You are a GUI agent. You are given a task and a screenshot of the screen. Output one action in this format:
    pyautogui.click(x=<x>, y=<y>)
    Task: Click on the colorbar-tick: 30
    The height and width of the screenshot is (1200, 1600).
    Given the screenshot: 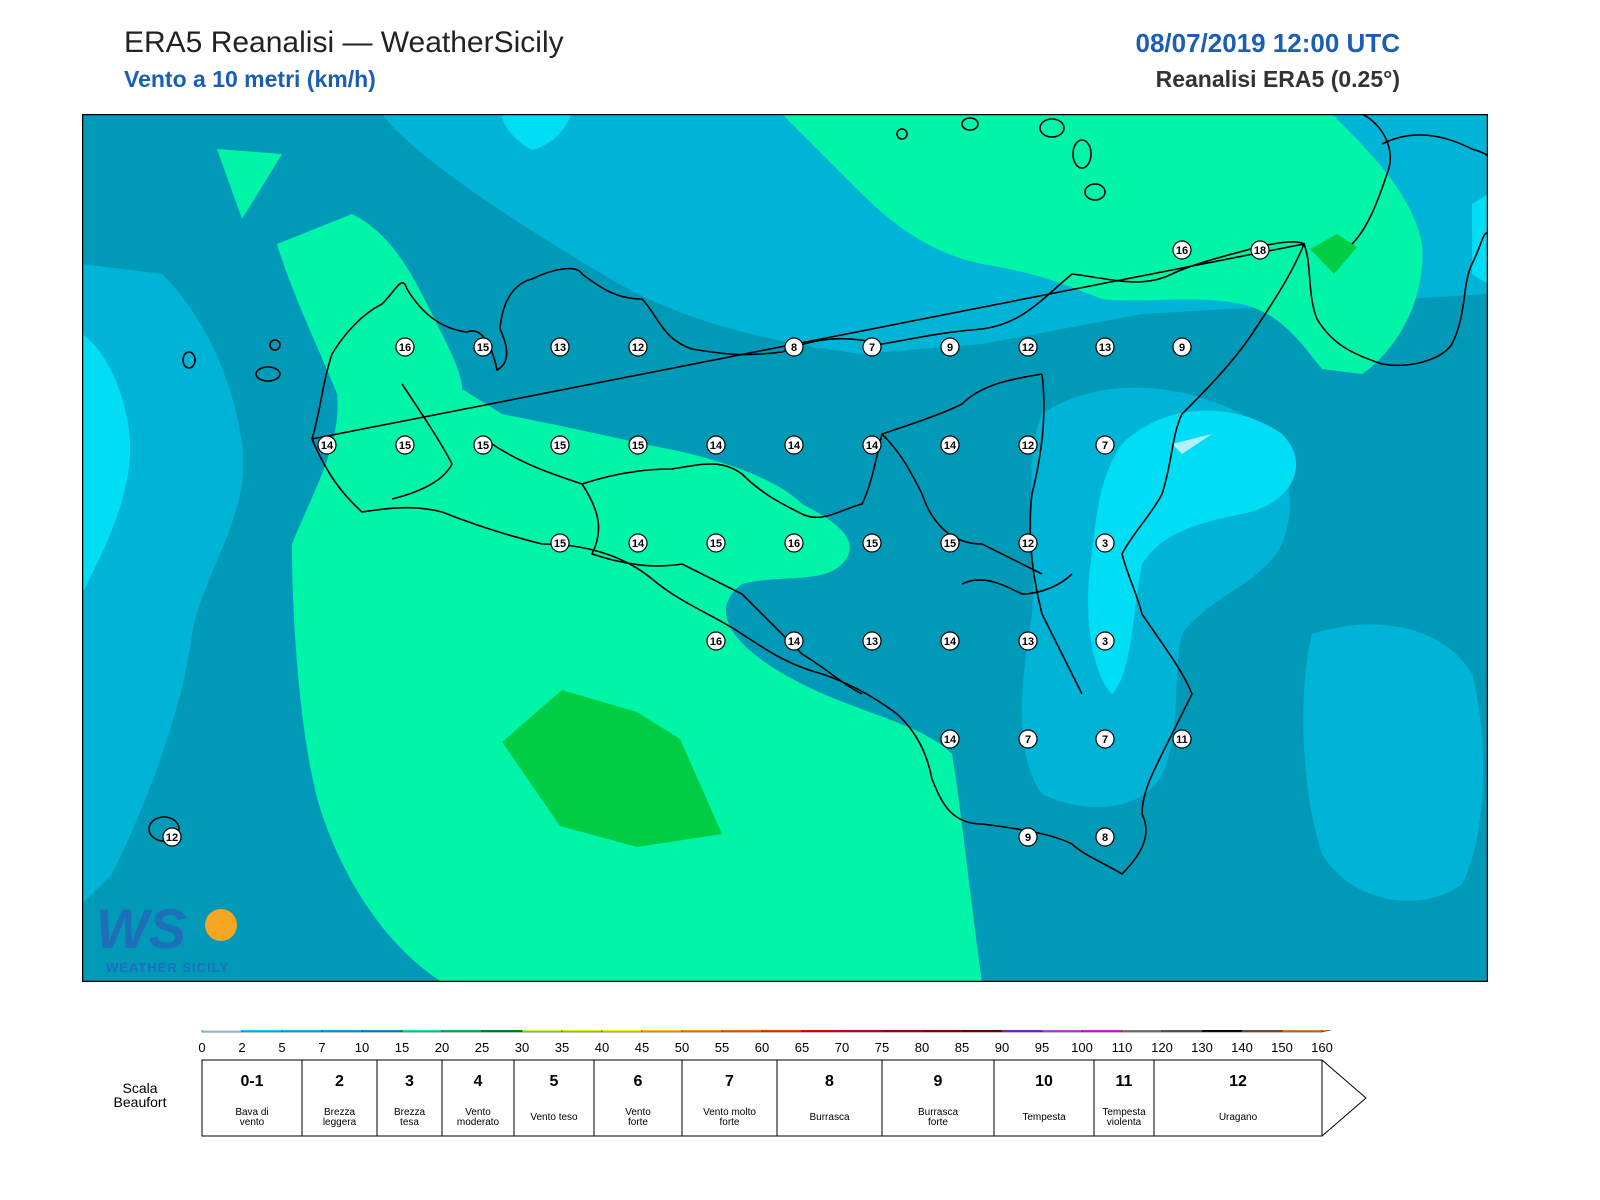 What is the action you would take?
    pyautogui.click(x=522, y=1047)
    